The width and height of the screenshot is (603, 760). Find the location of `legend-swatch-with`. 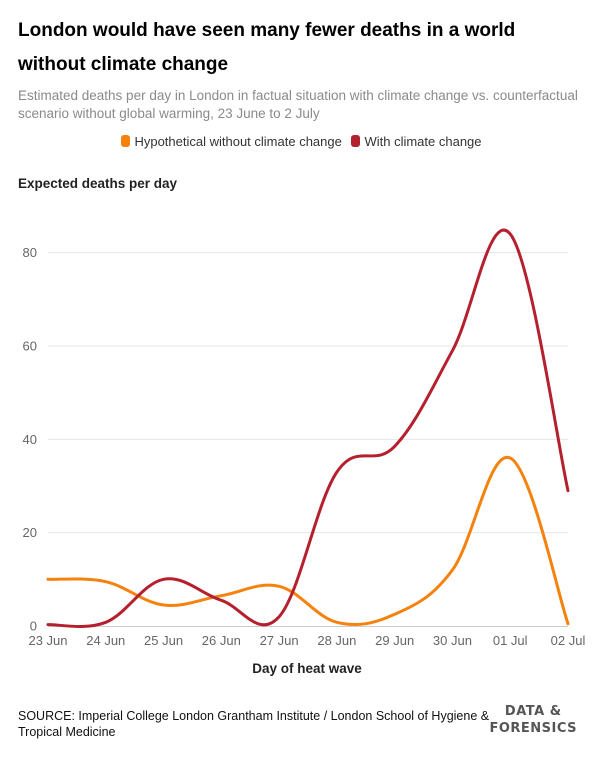

legend-swatch-with is located at coordinates (356, 141).